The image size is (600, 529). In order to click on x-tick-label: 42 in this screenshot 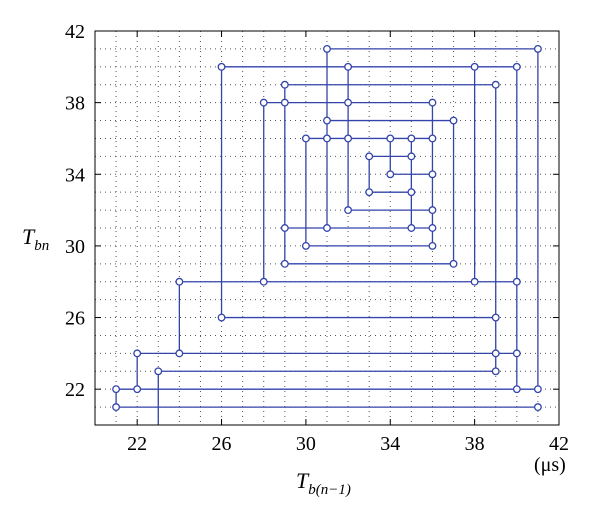, I will do `click(559, 444)`.